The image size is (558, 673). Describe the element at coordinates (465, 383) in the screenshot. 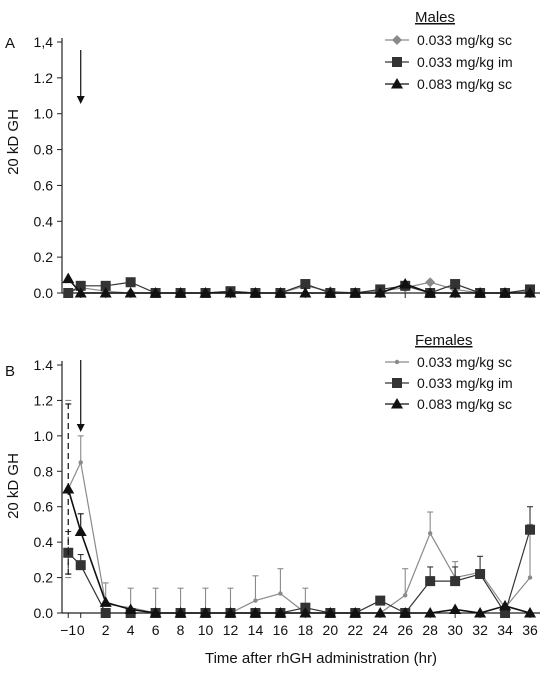

I see `legend-entry: 0.033 mg/kg im` at that location.